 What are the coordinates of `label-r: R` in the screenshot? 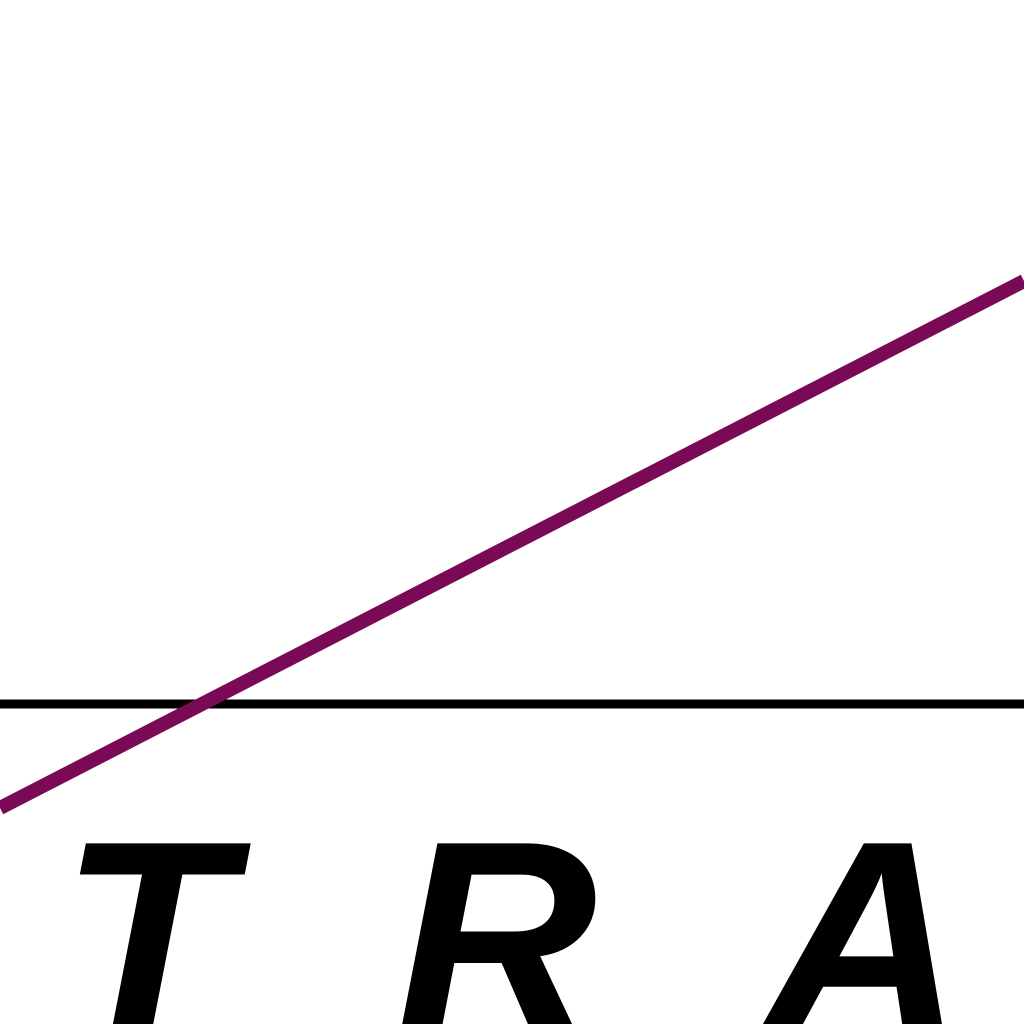 It's located at (496, 904).